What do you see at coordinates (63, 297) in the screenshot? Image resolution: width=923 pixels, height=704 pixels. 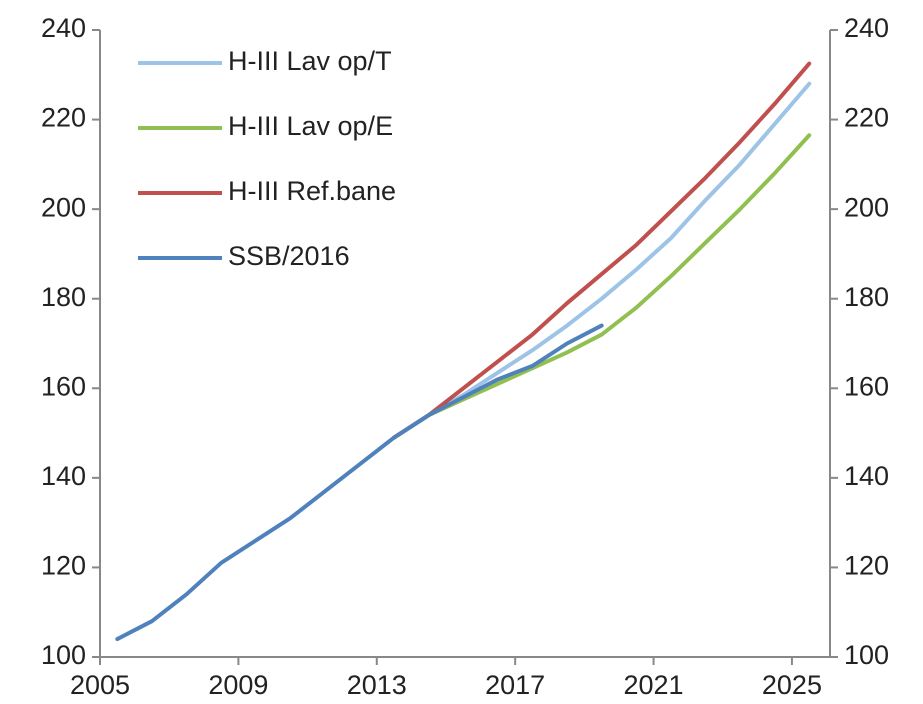 I see `y-tick-label: 180` at bounding box center [63, 297].